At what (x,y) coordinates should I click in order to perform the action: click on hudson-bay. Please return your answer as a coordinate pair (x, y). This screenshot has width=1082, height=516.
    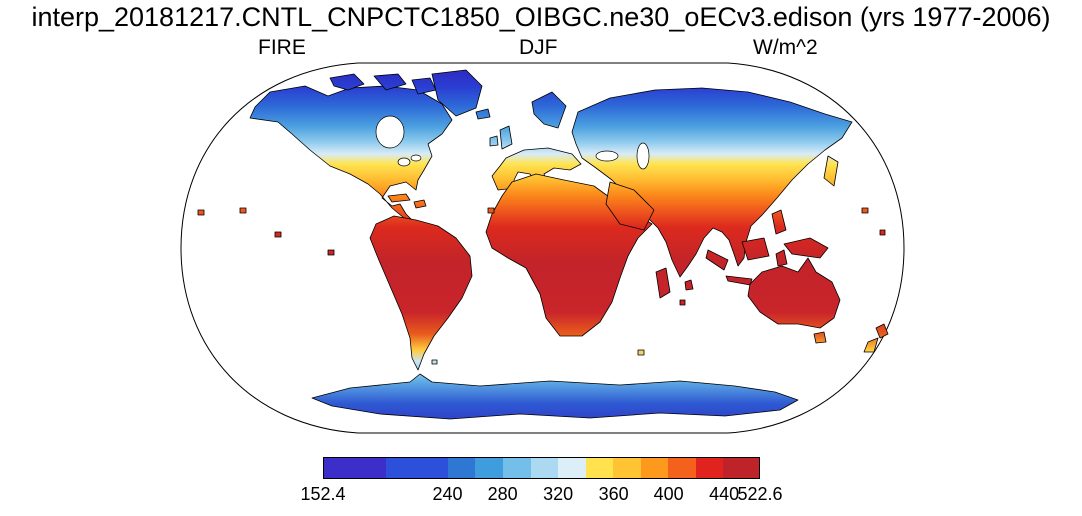
    Looking at the image, I should click on (390, 132).